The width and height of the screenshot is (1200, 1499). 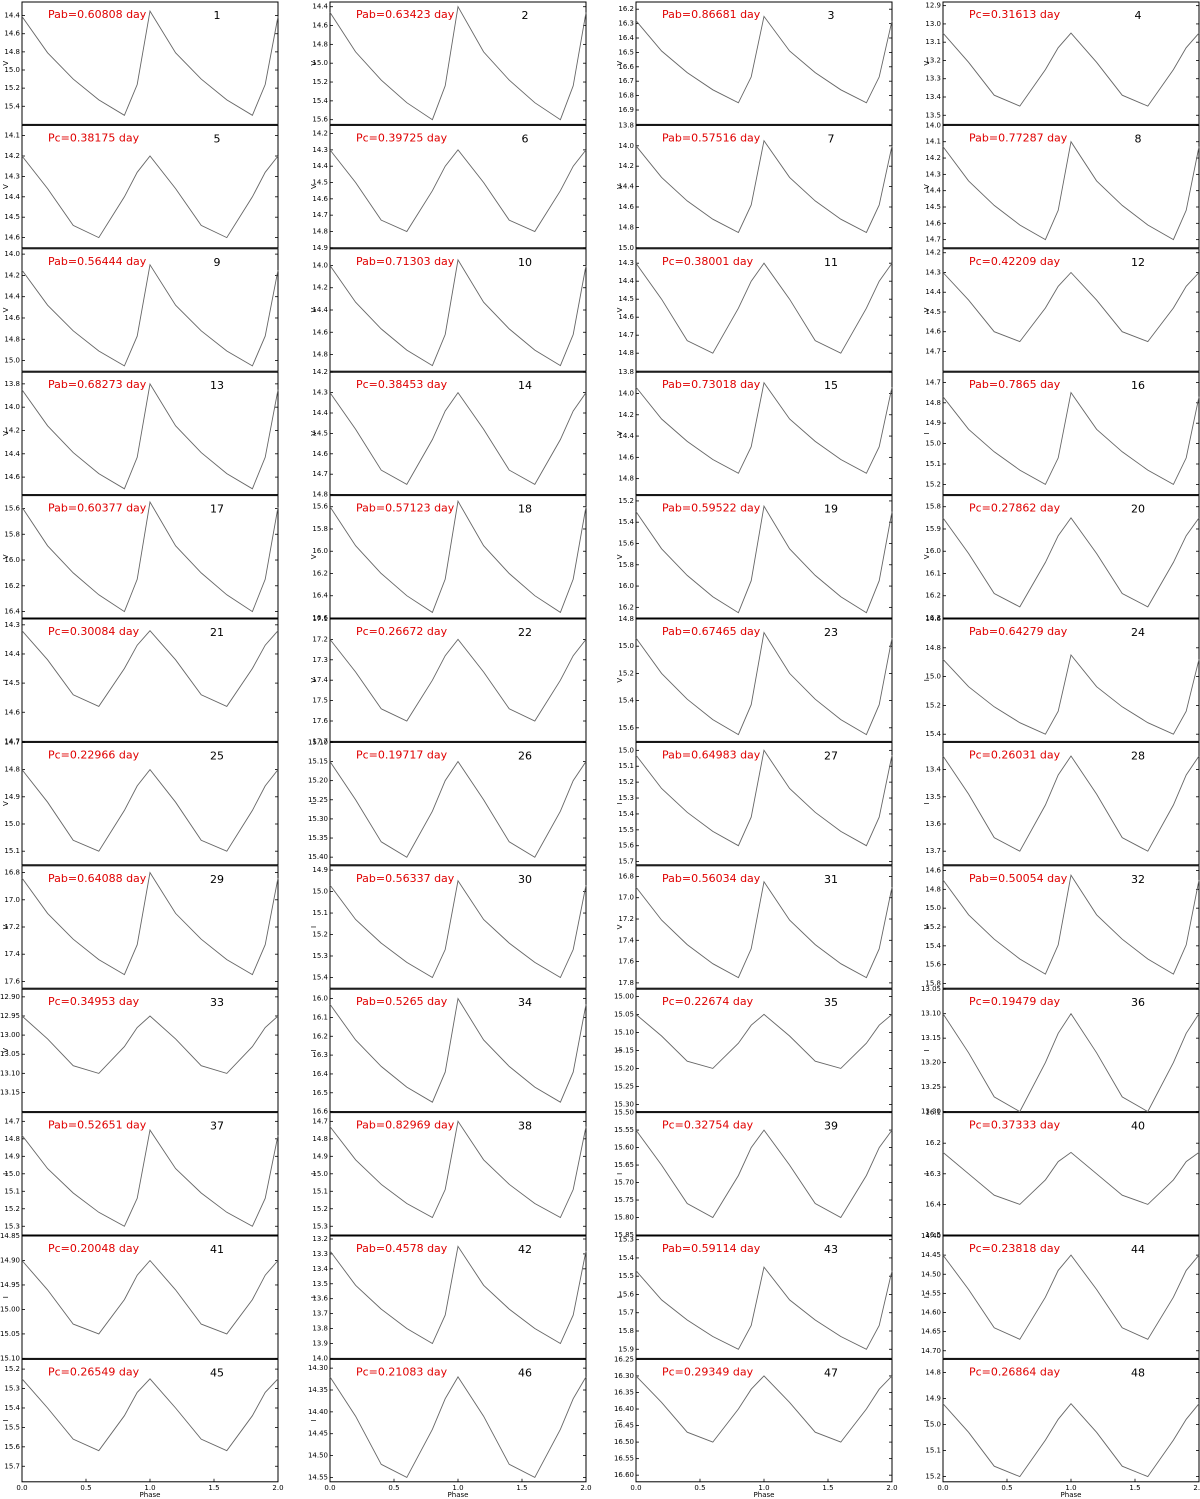 I want to click on y-tick-label: 16.35, so click(x=624, y=1392).